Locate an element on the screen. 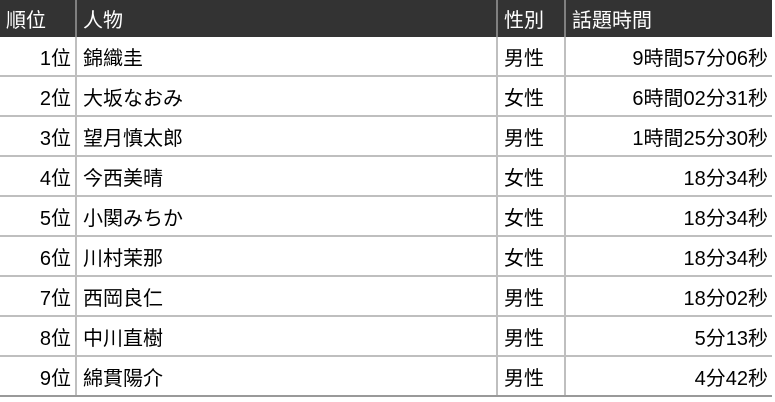  table-row: 6位 川村茉那 女性 18分34秒 is located at coordinates (386, 256).